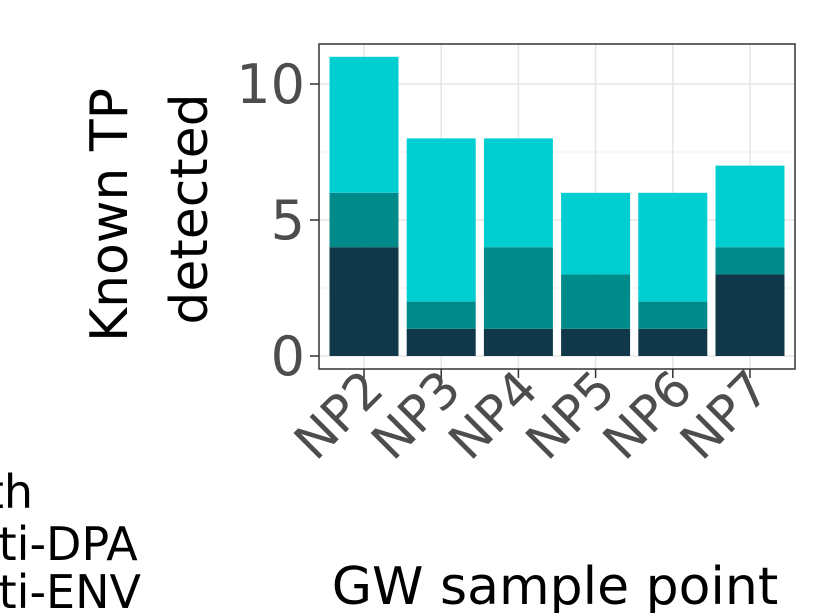 This screenshot has height=613, width=827. Describe the element at coordinates (724, 414) in the screenshot. I see `x-tick-label: NP7` at that location.